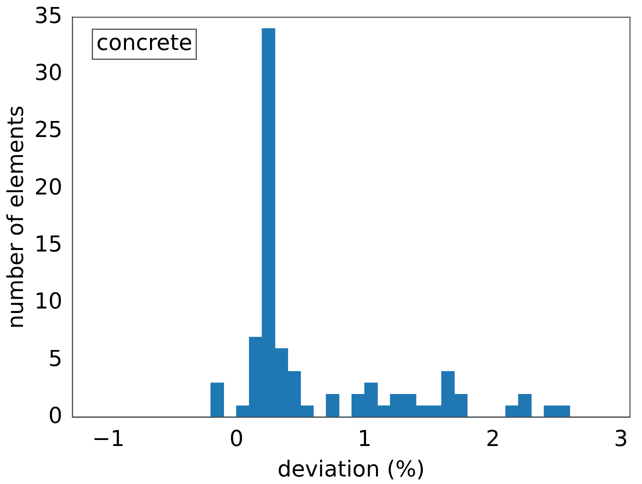  I want to click on y-tick-label: 0, so click(55, 416).